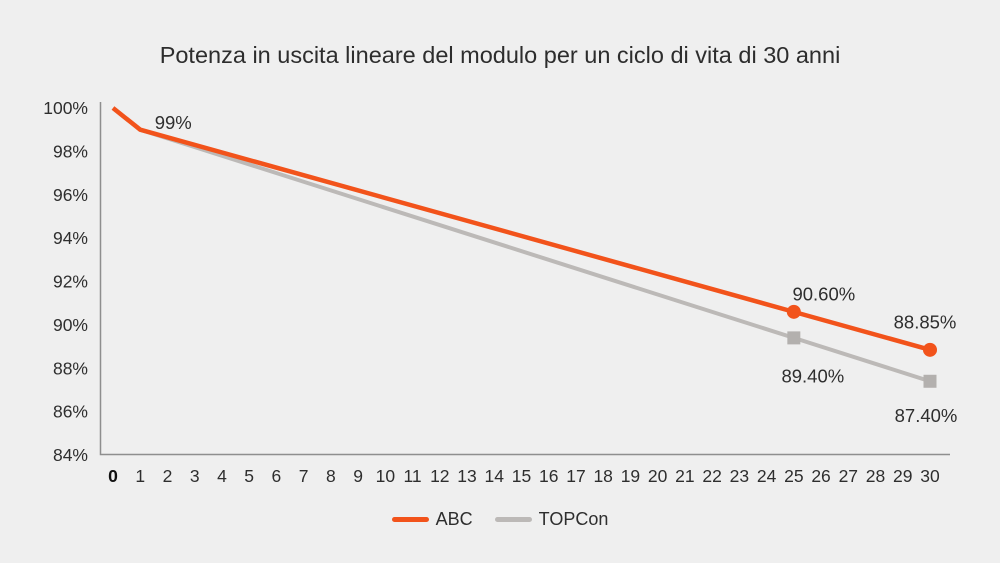 The height and width of the screenshot is (563, 1000). I want to click on x-tick-label: 12, so click(439, 476).